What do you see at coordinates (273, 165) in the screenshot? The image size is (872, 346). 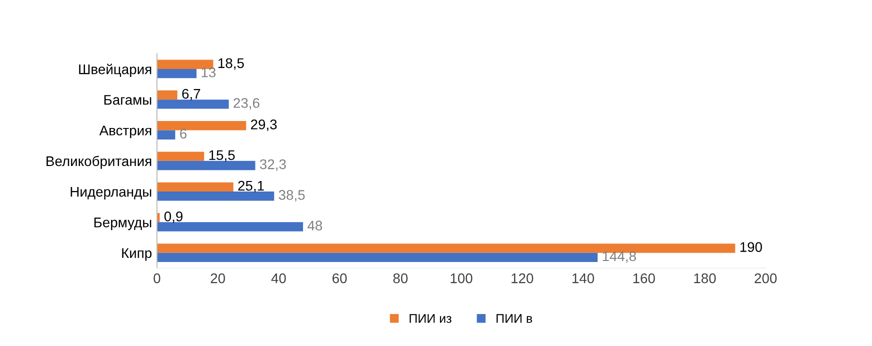 I see `data-label: 32,3` at bounding box center [273, 165].